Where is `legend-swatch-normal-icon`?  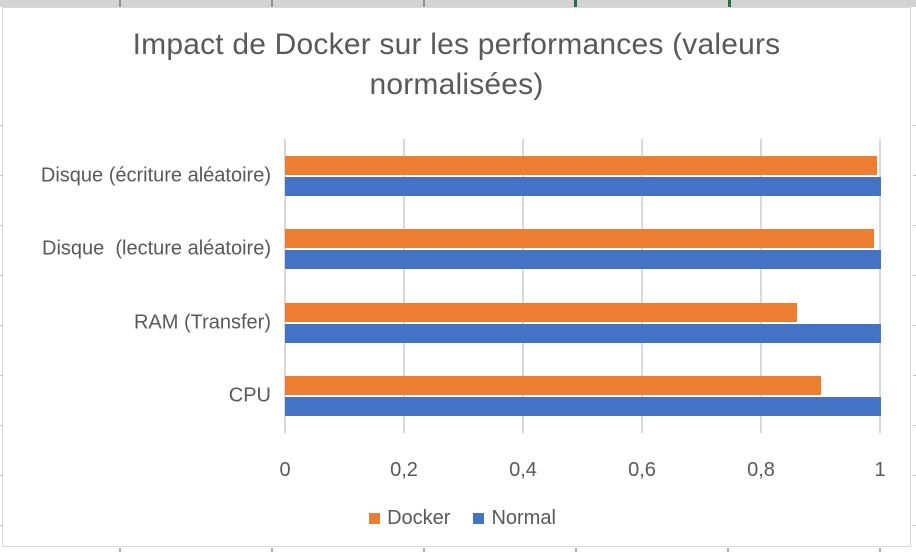
legend-swatch-normal-icon is located at coordinates (479, 518).